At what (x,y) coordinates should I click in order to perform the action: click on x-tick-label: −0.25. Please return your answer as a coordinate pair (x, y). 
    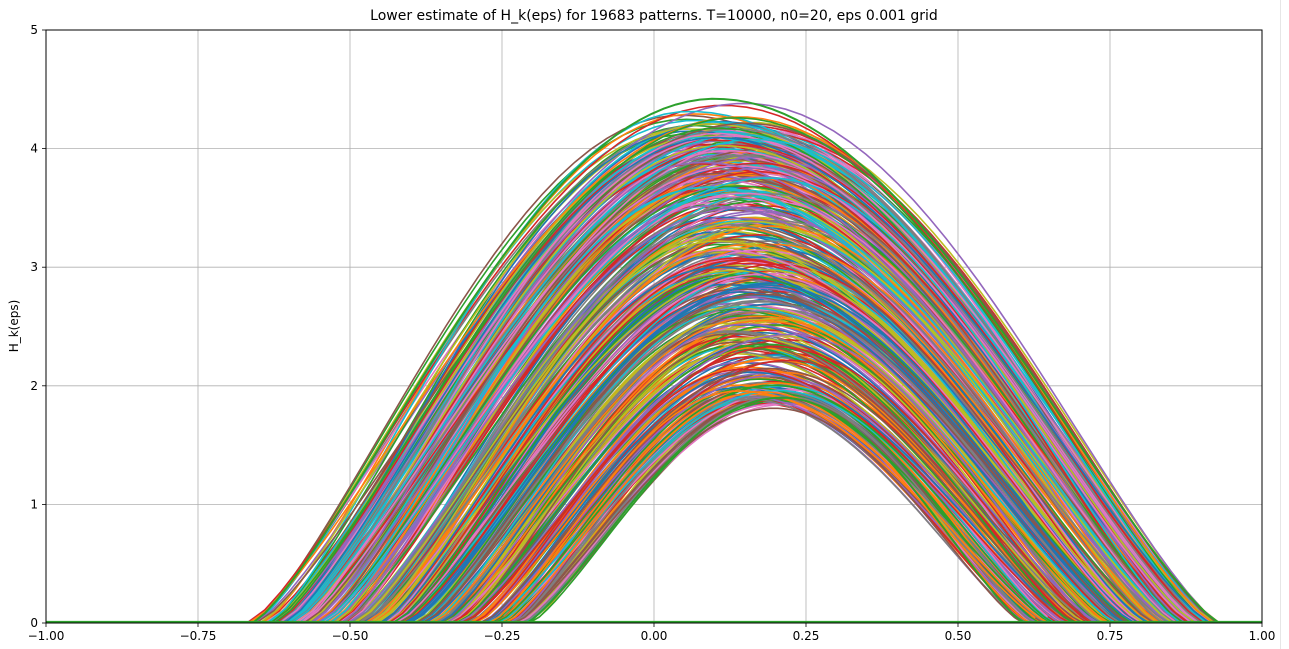
    Looking at the image, I should click on (502, 636).